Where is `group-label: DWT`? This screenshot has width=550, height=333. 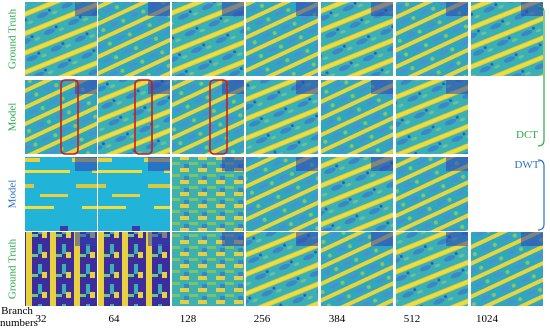
group-label: DWT is located at coordinates (526, 165).